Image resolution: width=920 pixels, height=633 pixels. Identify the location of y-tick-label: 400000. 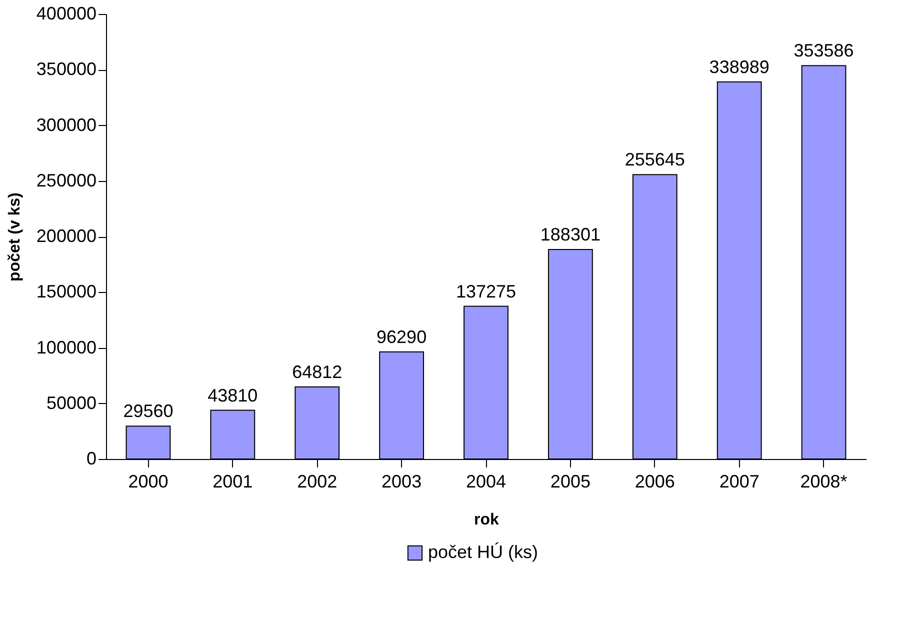
(66, 14).